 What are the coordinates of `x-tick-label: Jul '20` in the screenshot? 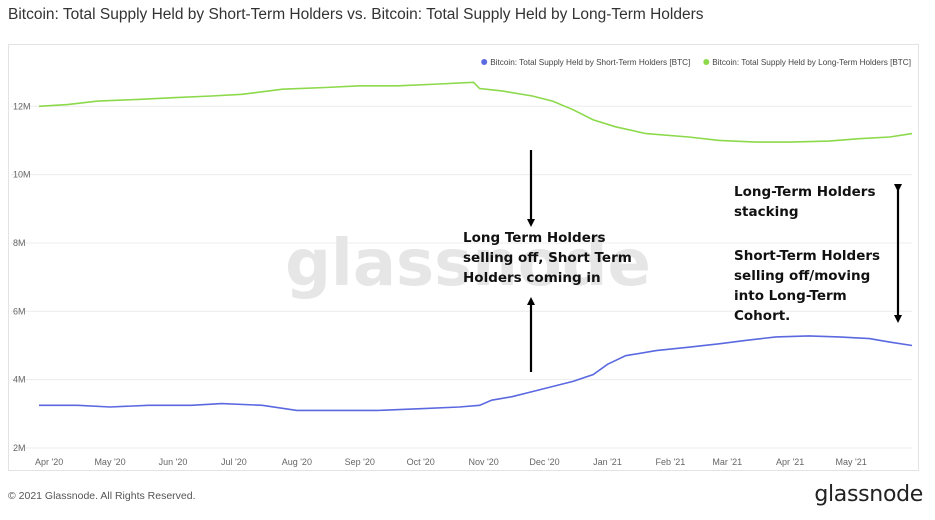 It's located at (234, 462).